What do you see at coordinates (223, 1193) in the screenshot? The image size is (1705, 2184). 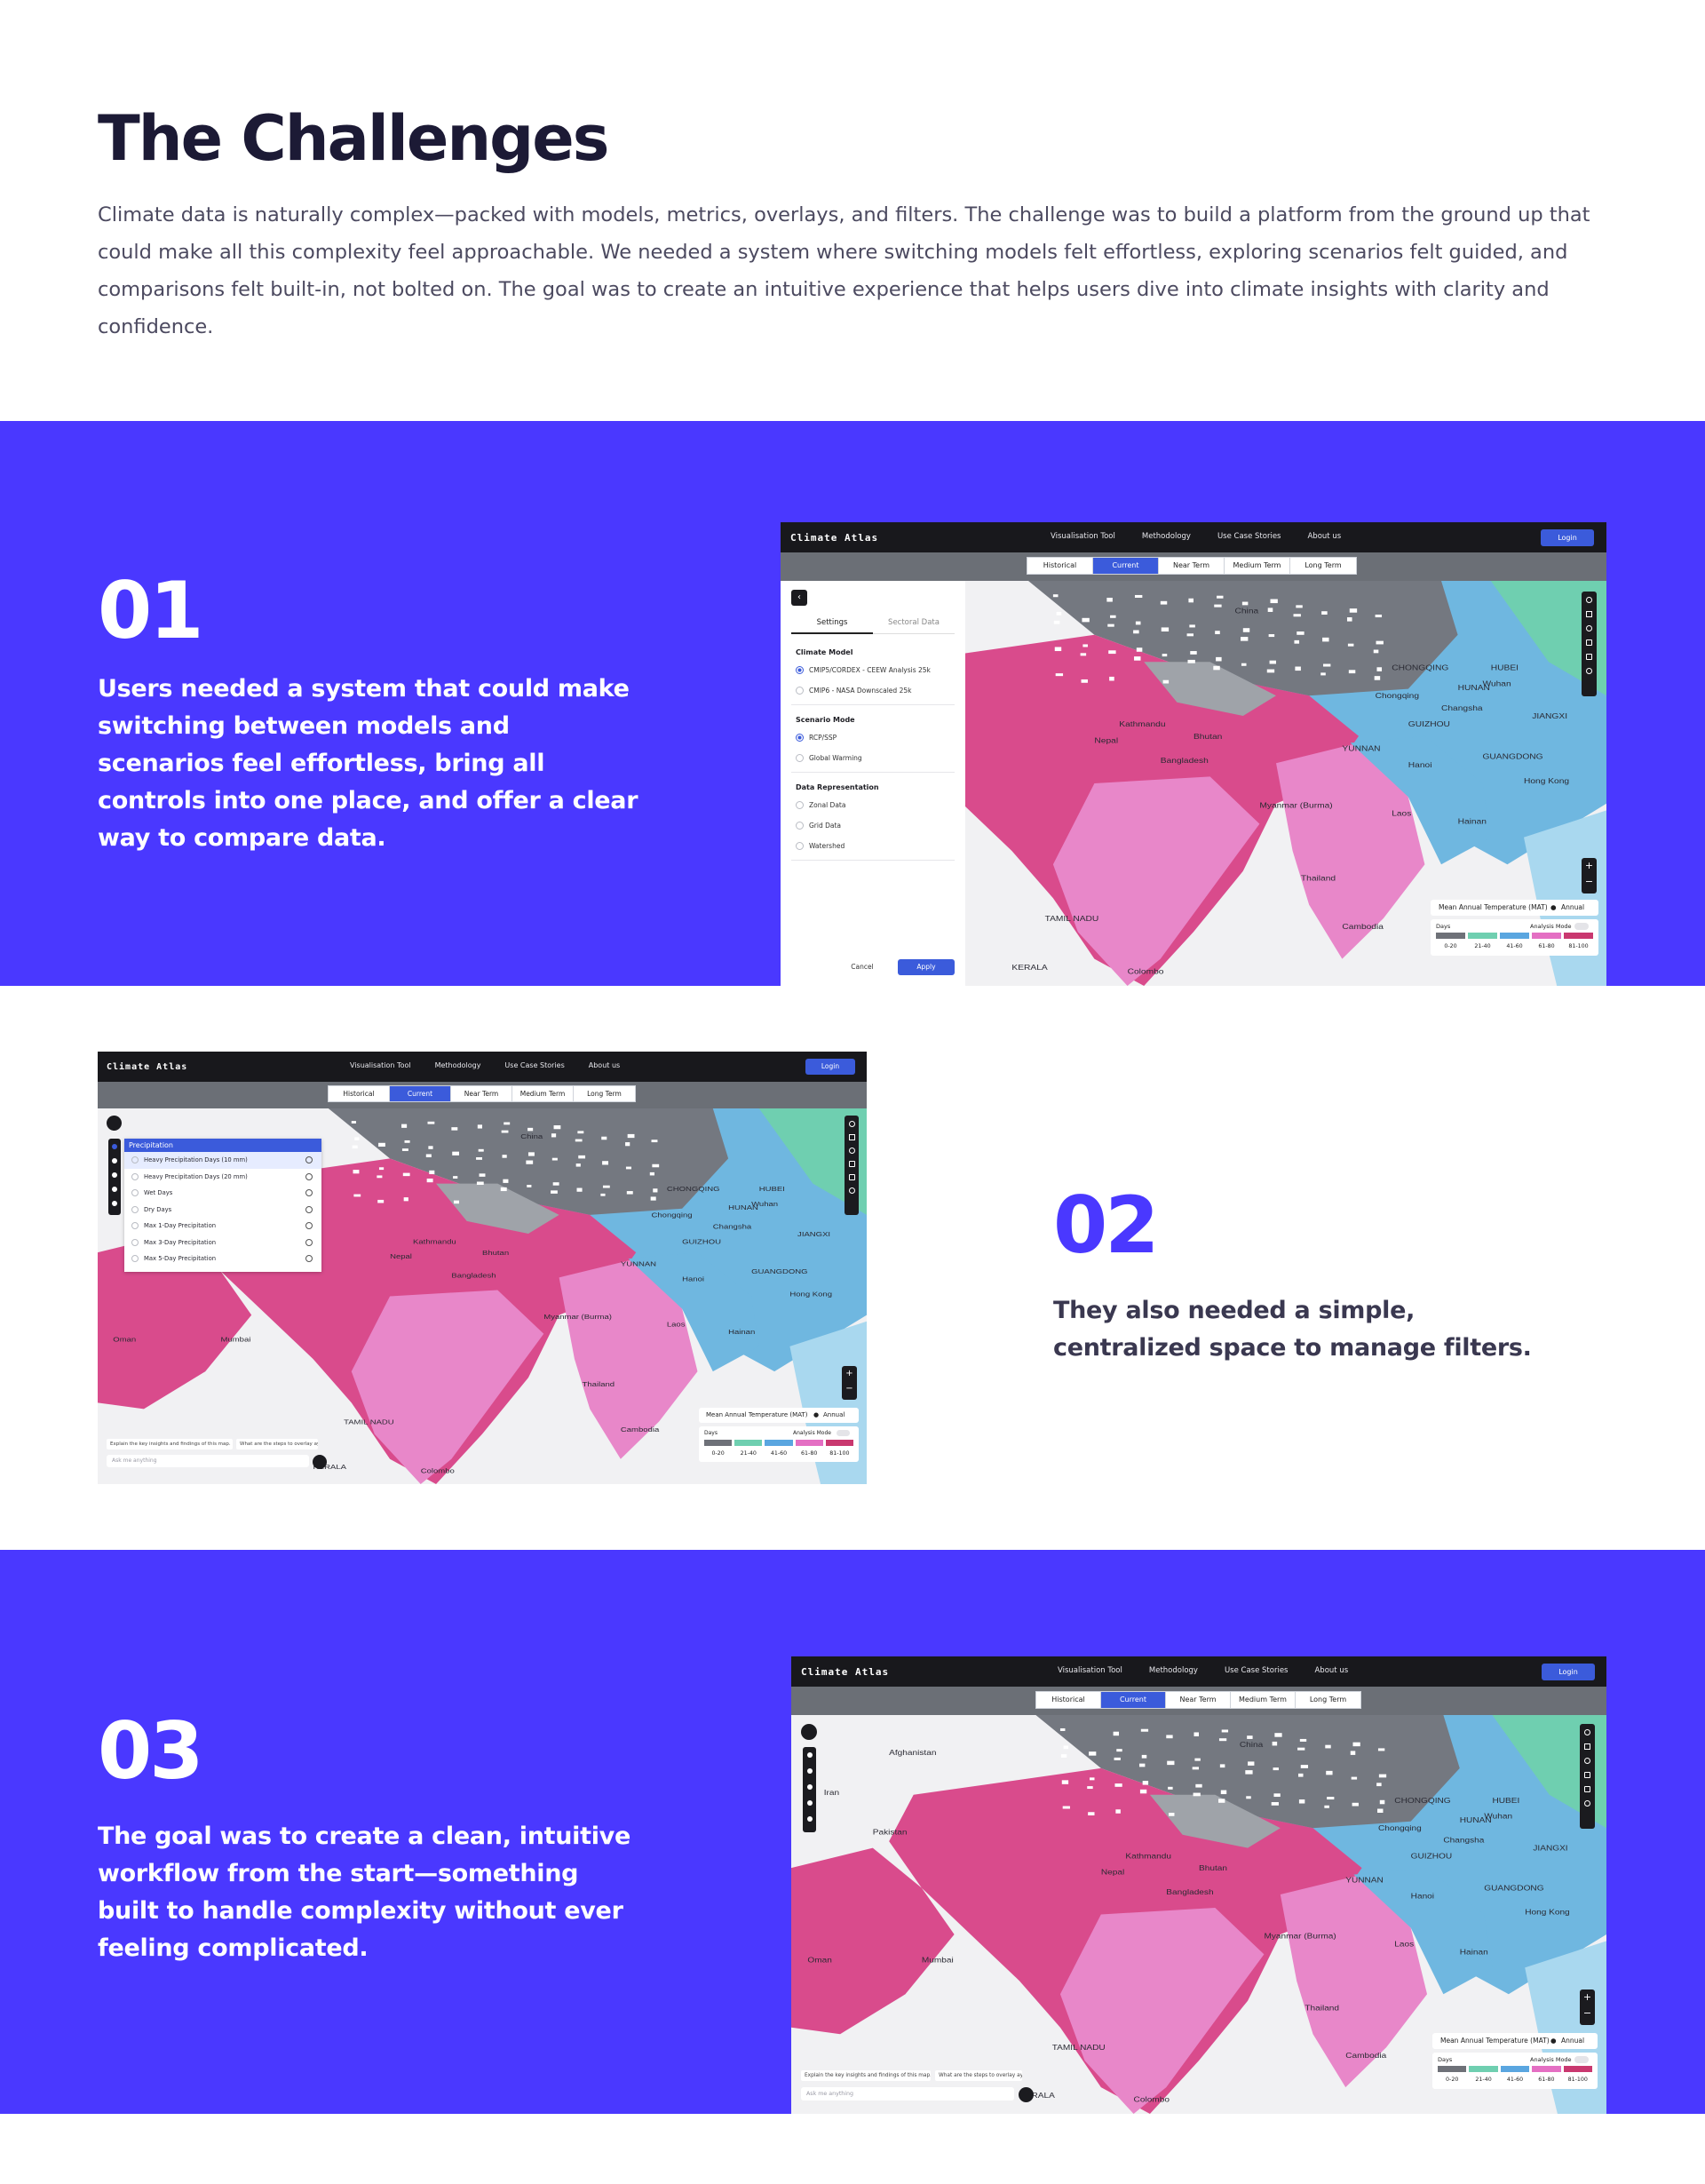 I see `filter-item: Wet Days` at bounding box center [223, 1193].